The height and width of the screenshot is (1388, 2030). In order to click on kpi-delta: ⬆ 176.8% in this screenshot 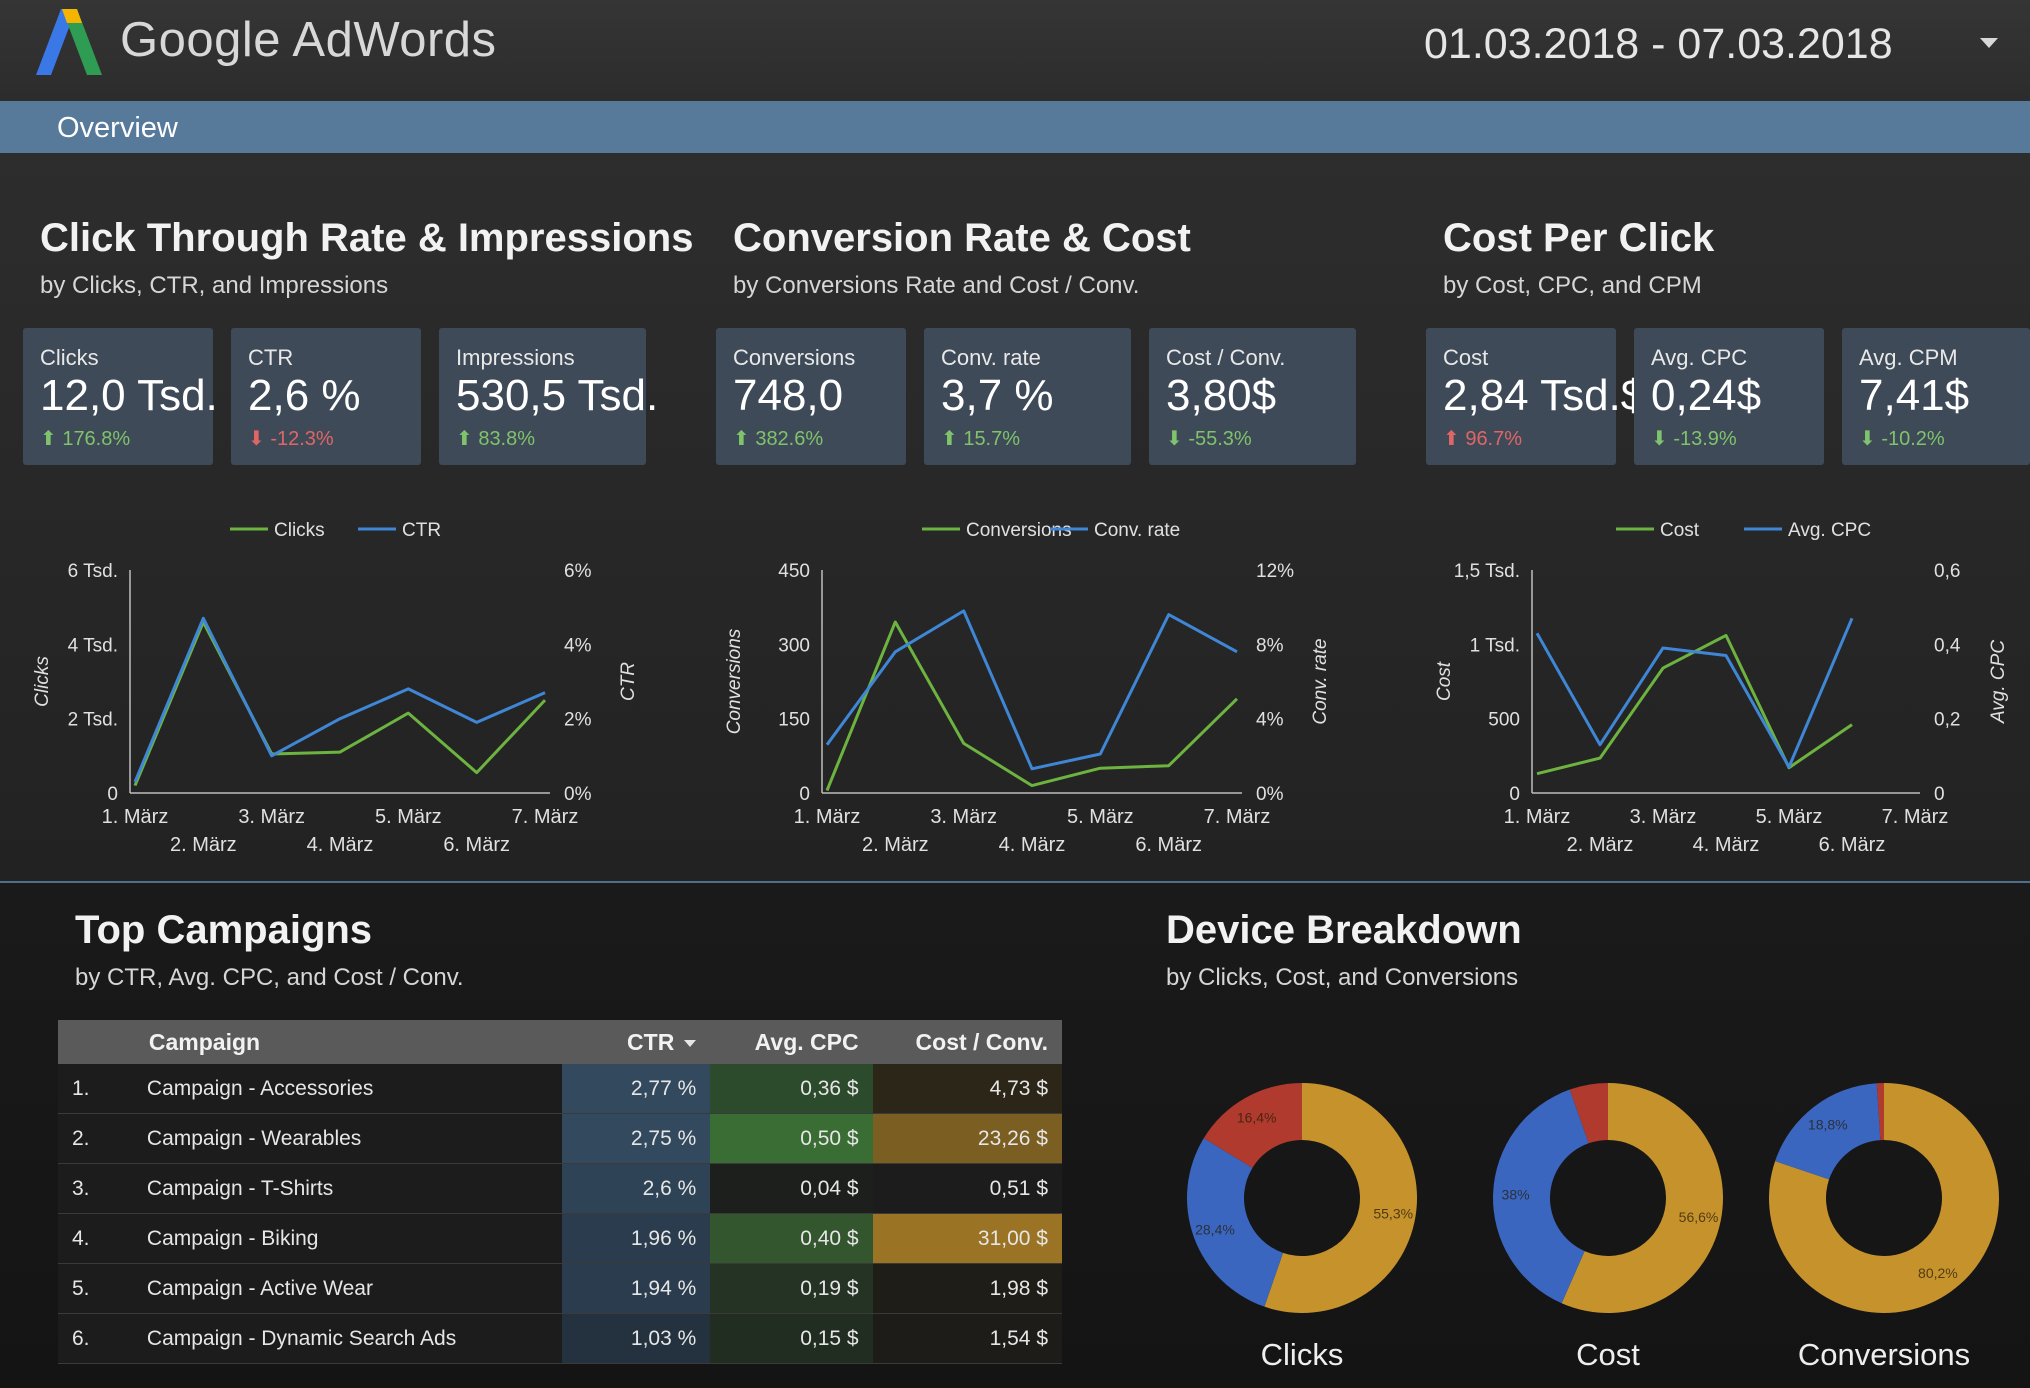, I will do `click(85, 439)`.